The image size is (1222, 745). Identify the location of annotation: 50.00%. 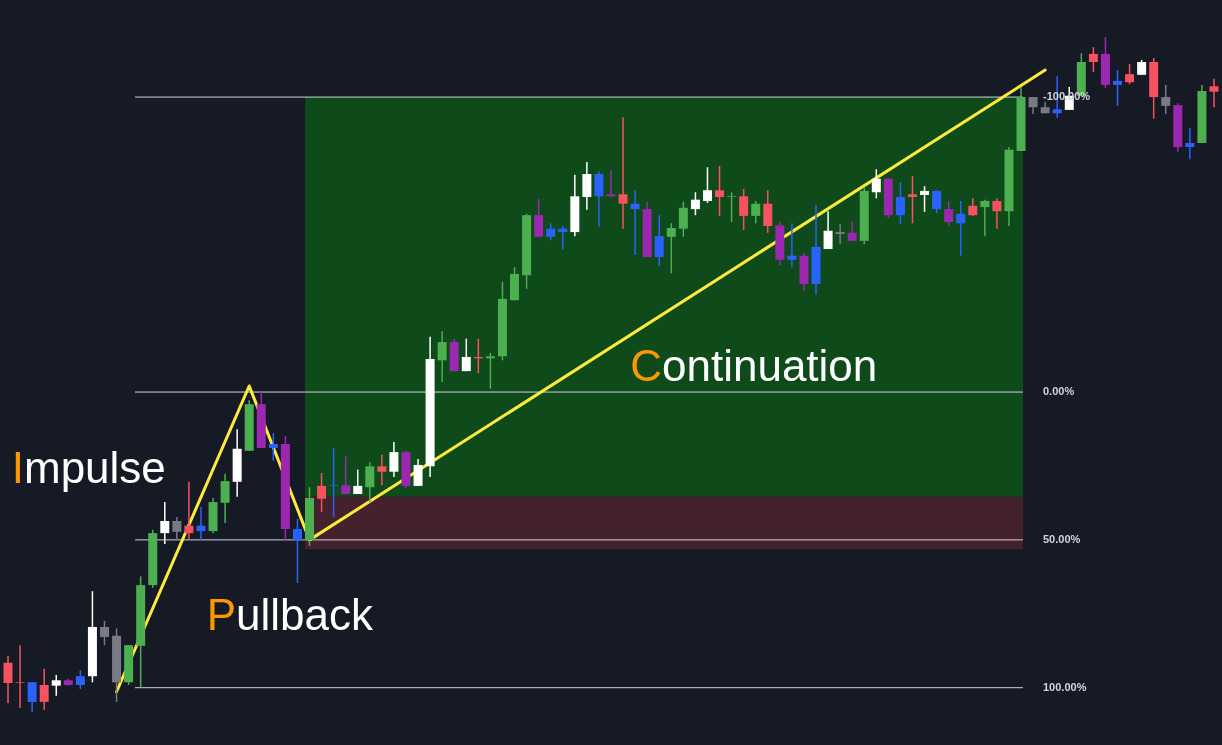
(1062, 539).